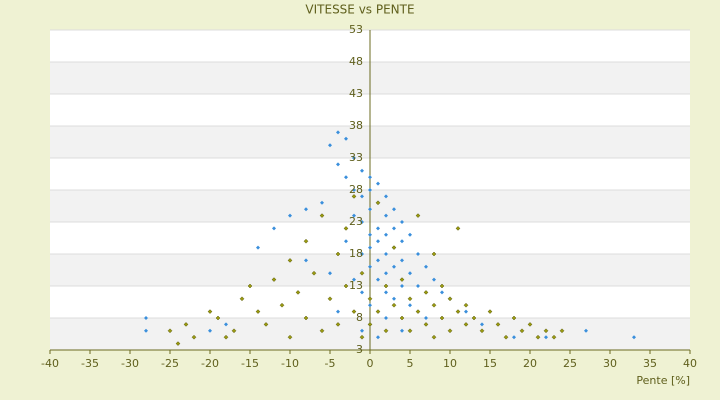  What do you see at coordinates (356, 157) in the screenshot?
I see `y-tick-label: 33` at bounding box center [356, 157].